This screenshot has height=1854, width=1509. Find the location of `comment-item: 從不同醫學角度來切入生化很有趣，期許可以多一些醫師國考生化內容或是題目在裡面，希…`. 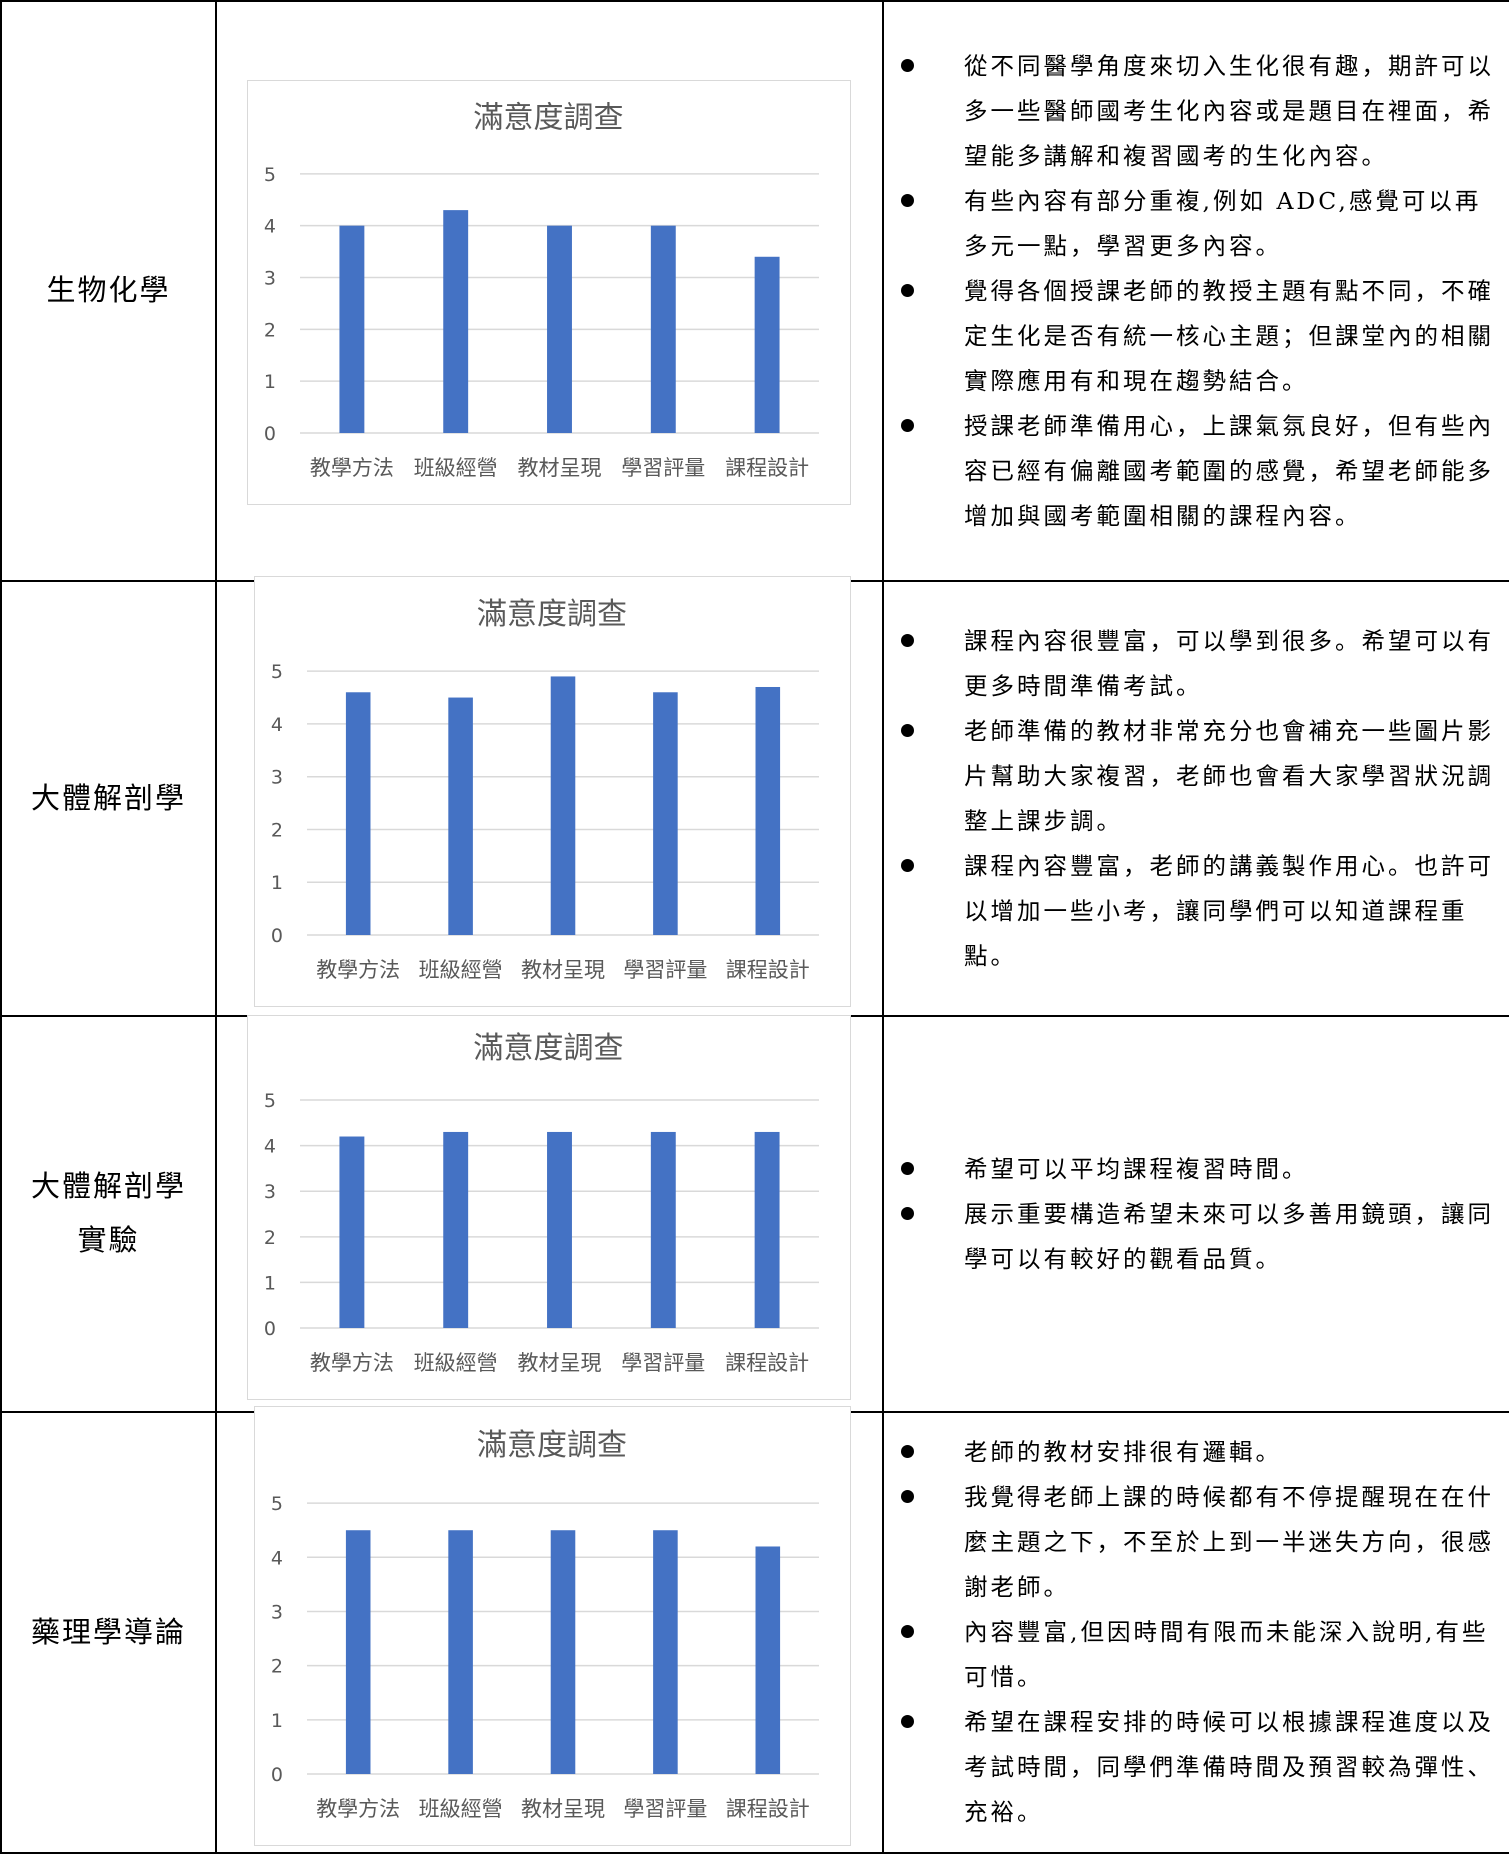

comment-item: 從不同醫學角度來切入生化很有趣，期許可以多一些醫師國考生化內容或是題目在裡面，希… is located at coordinates (1196, 111).